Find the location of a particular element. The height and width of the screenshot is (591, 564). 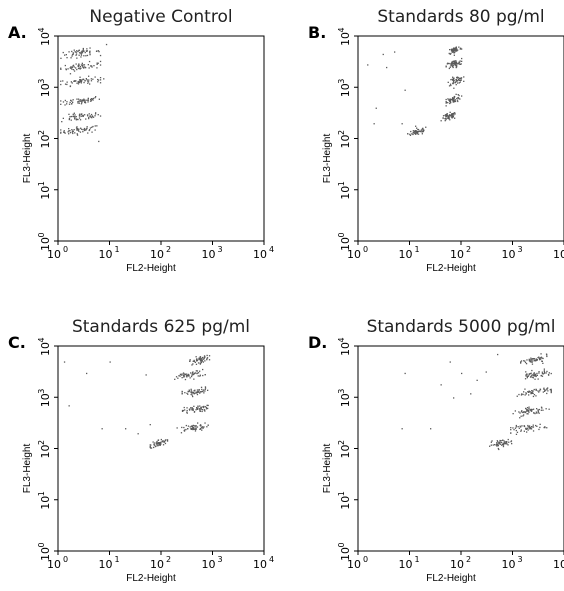

x-axis-label: FL2-Height is located at coordinates (451, 578).